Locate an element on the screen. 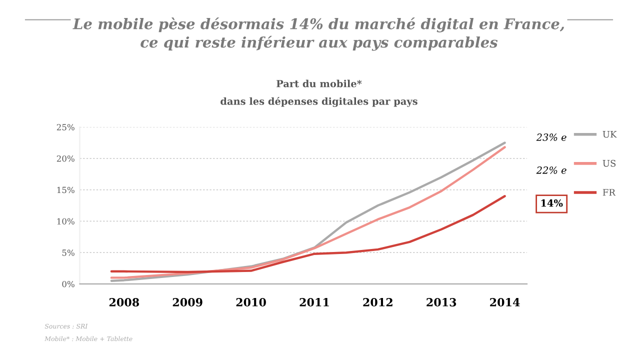 The width and height of the screenshot is (638, 359). chart-title: Le mobile pèse désormais 14% du marché digital en France, ce qui reste inférieur aux pays comparables is located at coordinates (318, 34).